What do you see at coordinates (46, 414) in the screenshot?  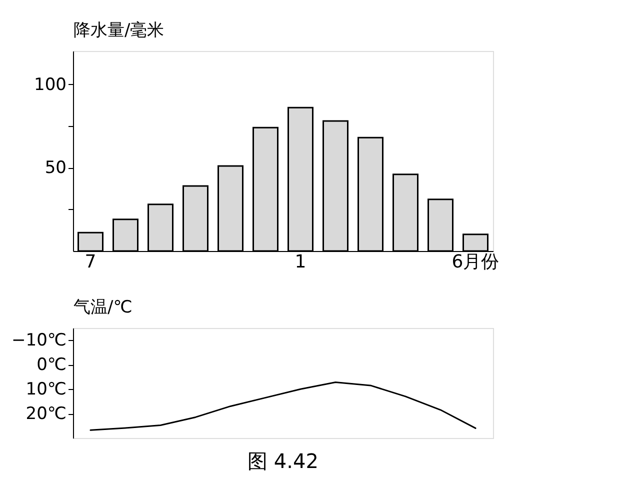 I see `y-tick-label: 20℃` at bounding box center [46, 414].